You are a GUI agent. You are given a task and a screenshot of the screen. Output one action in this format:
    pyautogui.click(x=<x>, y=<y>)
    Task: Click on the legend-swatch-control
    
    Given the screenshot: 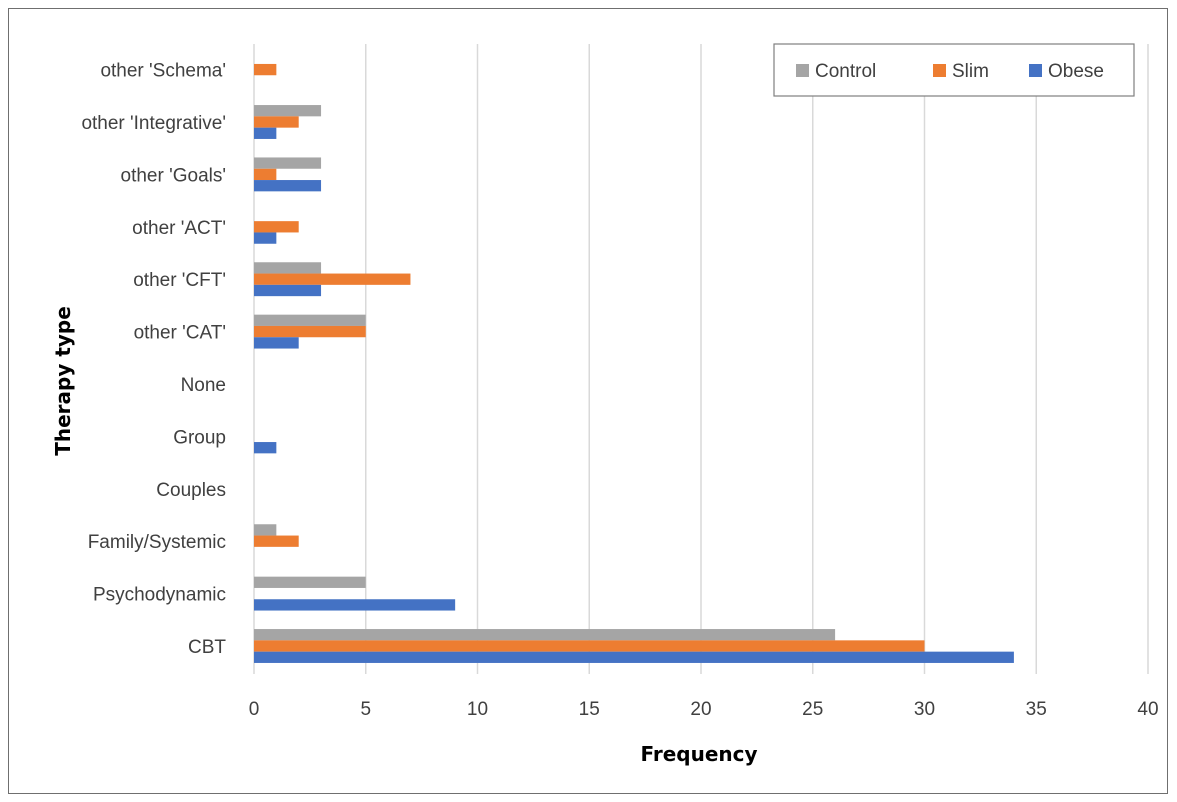 What is the action you would take?
    pyautogui.click(x=802, y=70)
    